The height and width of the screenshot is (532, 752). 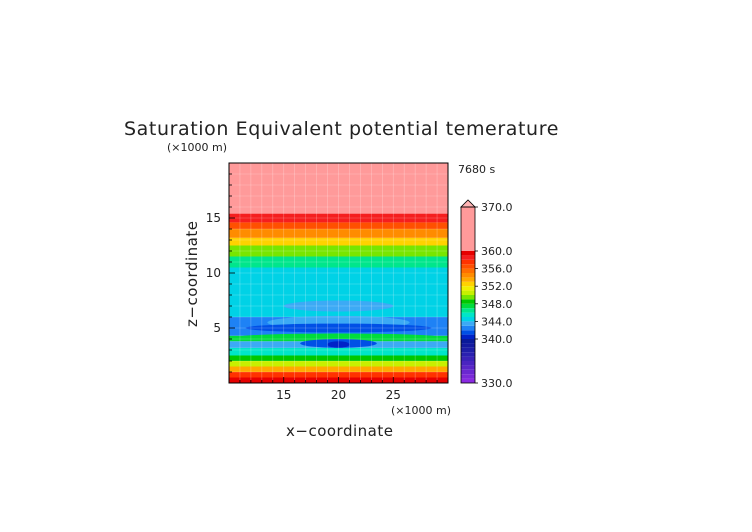 What do you see at coordinates (468, 203) in the screenshot?
I see `colorbar-over-arrow` at bounding box center [468, 203].